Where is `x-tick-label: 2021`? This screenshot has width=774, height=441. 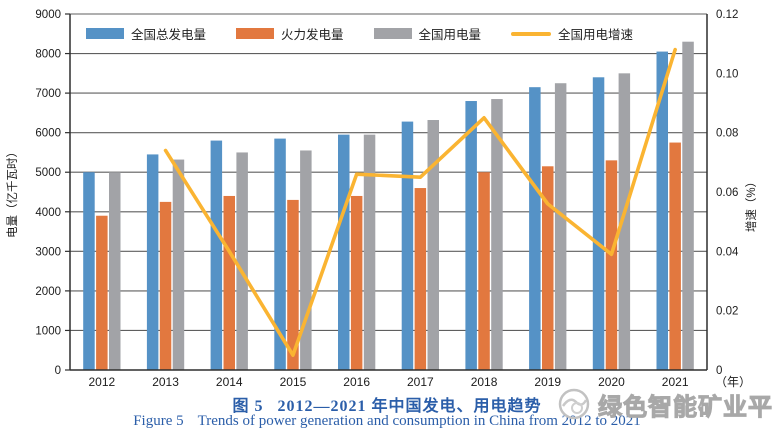 x-tick-label: 2021 is located at coordinates (675, 382).